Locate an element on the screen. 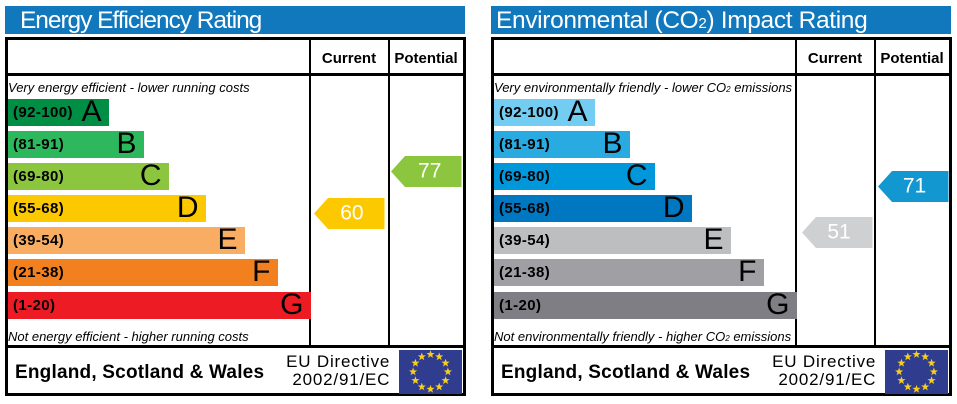 The height and width of the screenshot is (404, 957). svg-text: 60 is located at coordinates (351, 212).